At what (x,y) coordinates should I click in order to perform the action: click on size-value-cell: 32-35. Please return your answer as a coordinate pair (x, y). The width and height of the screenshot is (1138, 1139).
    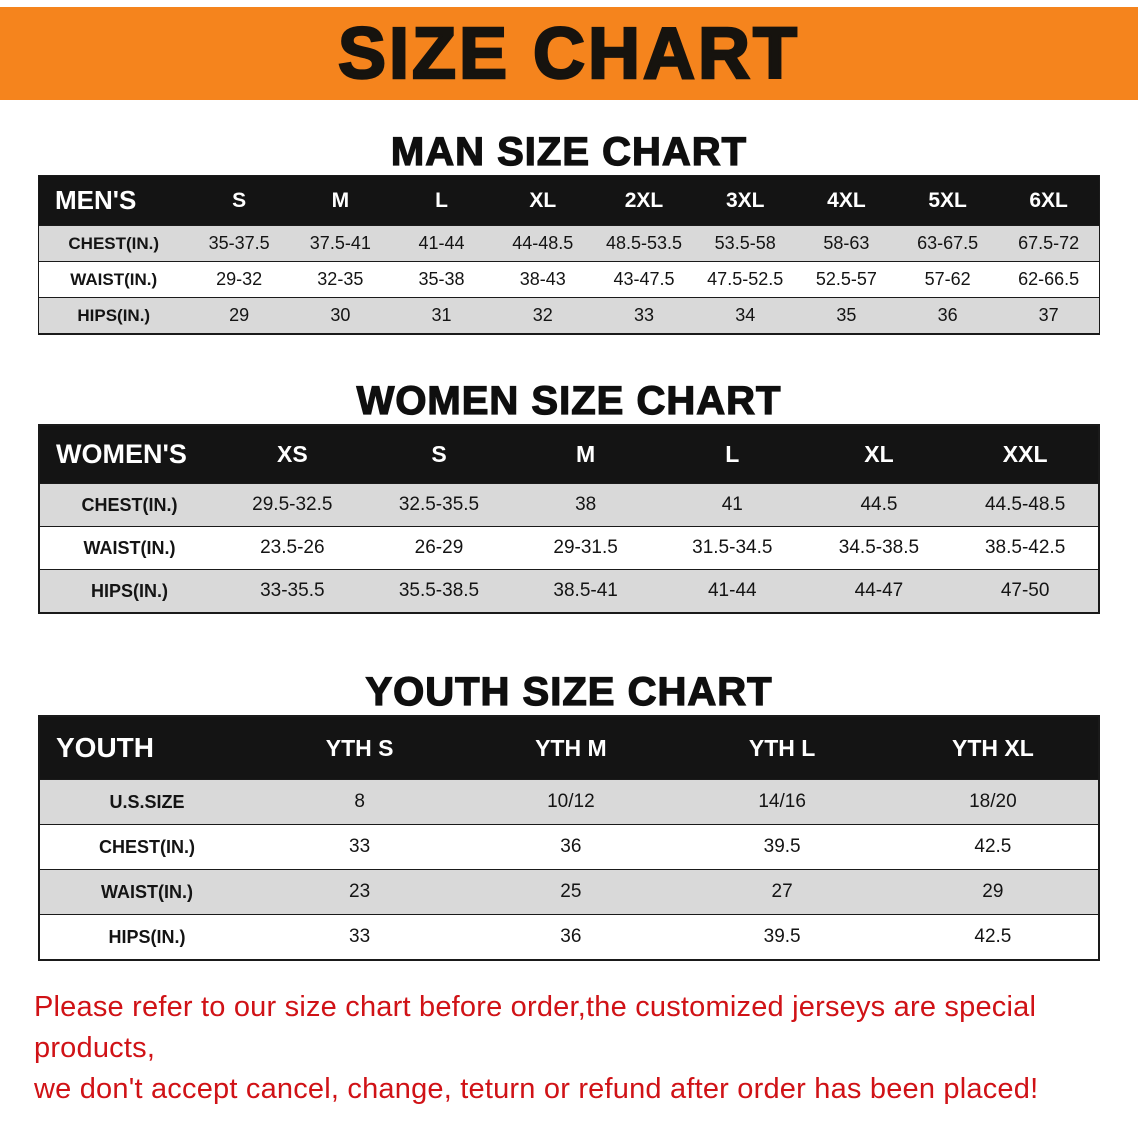
    Looking at the image, I should click on (340, 279).